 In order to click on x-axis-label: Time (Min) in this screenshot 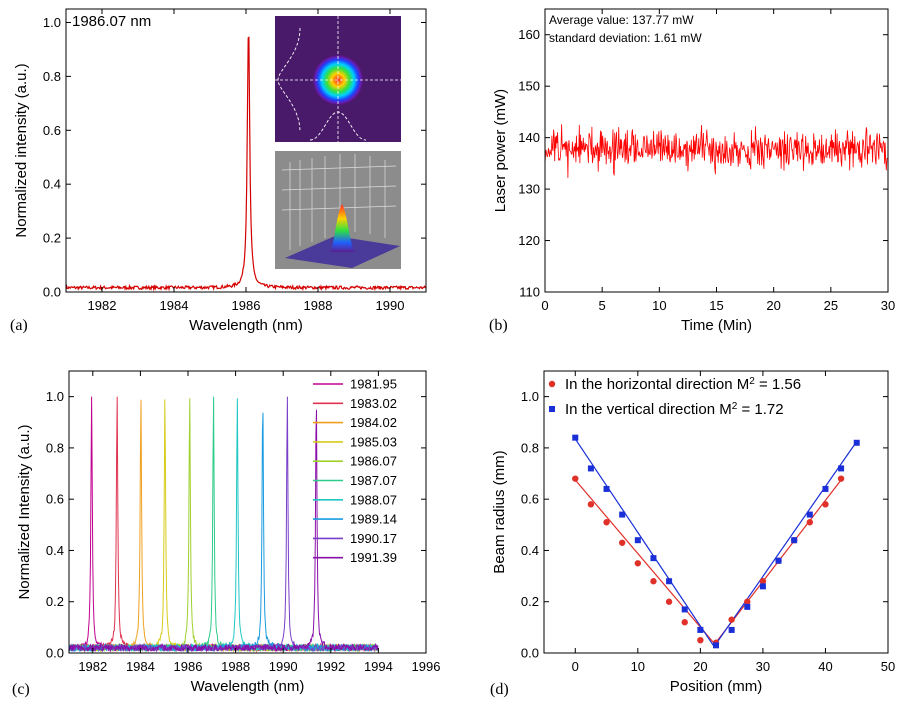, I will do `click(716, 325)`.